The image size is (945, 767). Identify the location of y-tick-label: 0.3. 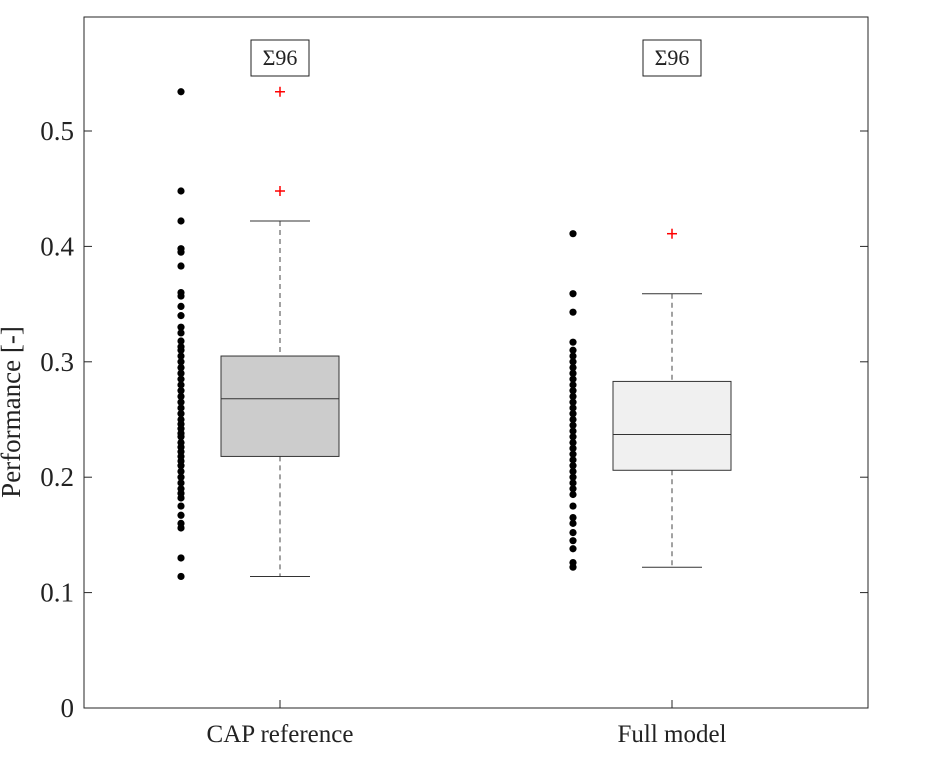
(57, 362).